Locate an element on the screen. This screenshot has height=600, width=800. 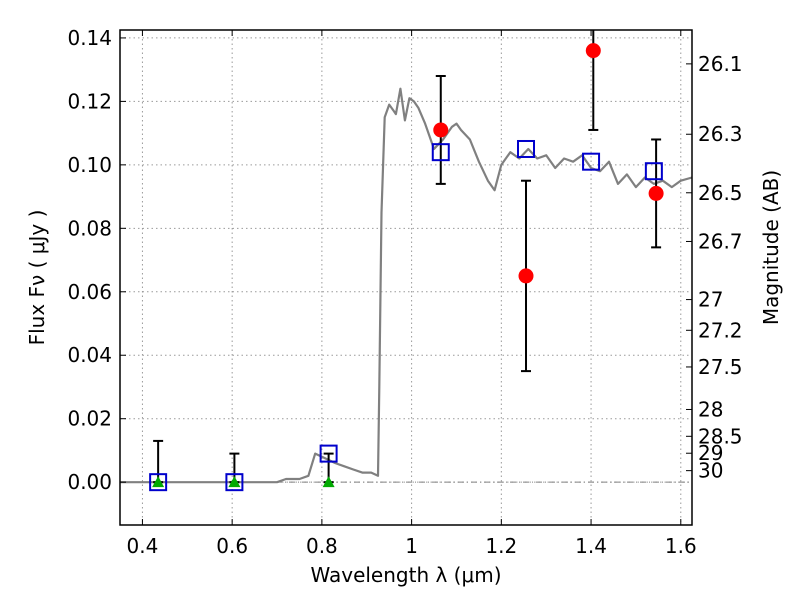
y2-tick-label: 27 is located at coordinates (710, 300).